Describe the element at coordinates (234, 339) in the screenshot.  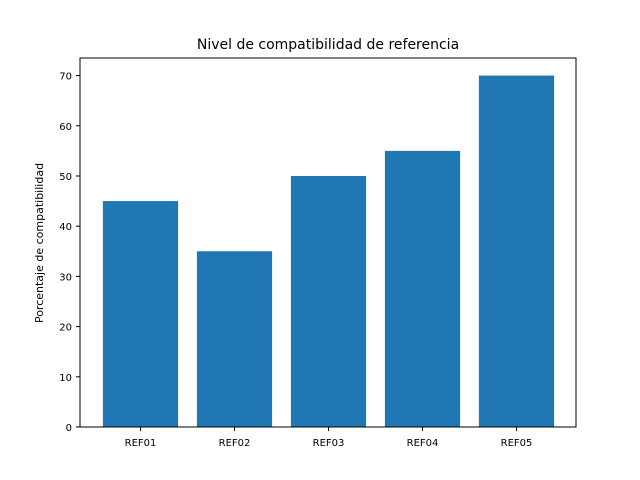
I see `bar-ref02` at that location.